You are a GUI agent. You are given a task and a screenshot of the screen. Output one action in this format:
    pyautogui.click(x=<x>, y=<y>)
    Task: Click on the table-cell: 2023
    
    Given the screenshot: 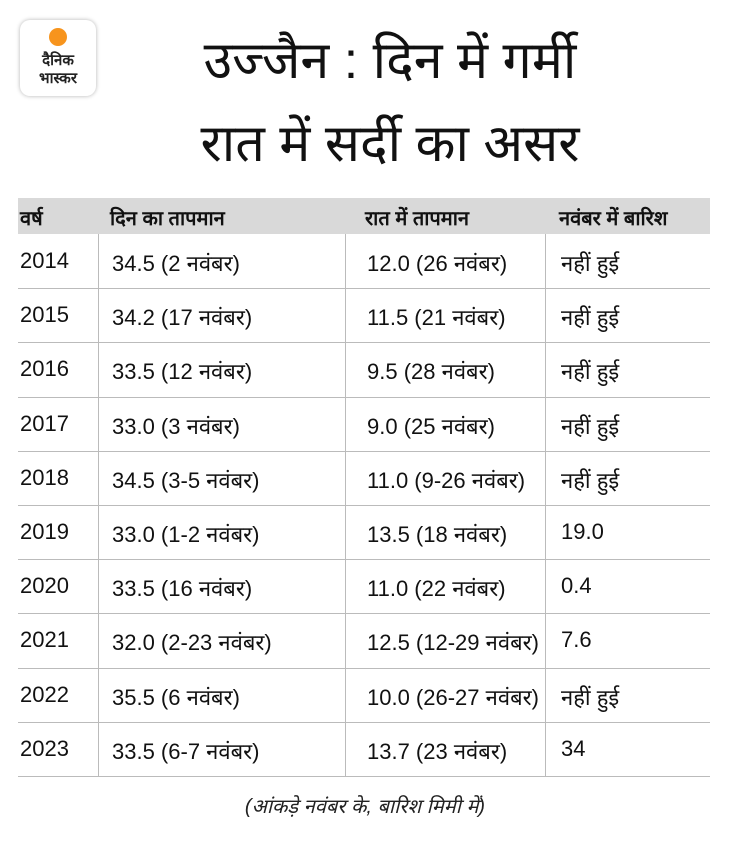 What is the action you would take?
    pyautogui.click(x=44, y=748)
    